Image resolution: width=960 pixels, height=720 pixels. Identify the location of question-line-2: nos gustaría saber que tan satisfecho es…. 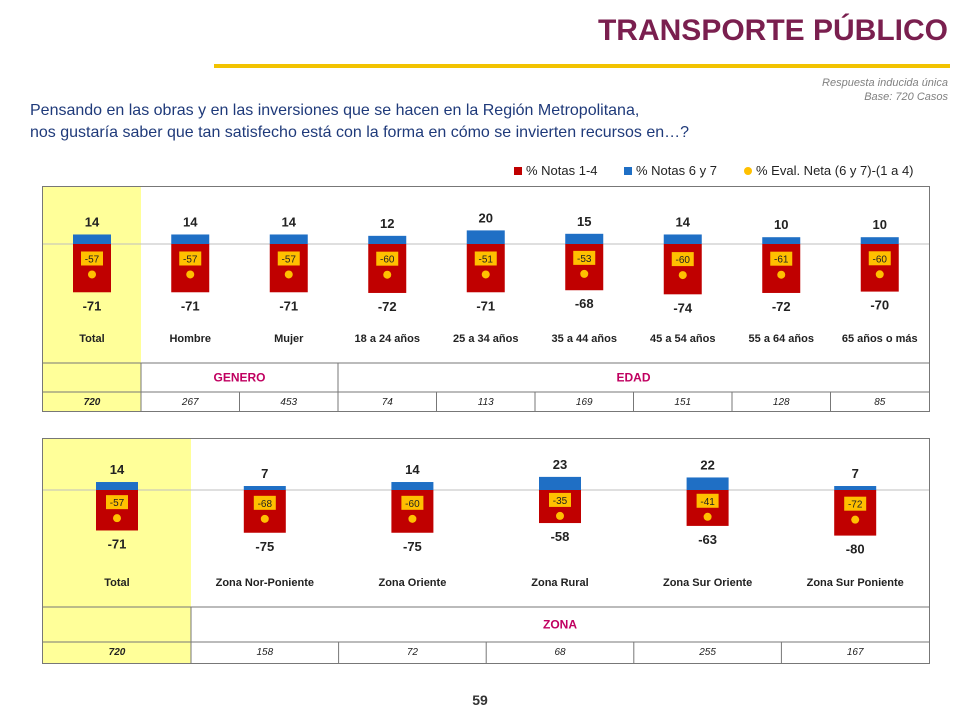
(360, 132).